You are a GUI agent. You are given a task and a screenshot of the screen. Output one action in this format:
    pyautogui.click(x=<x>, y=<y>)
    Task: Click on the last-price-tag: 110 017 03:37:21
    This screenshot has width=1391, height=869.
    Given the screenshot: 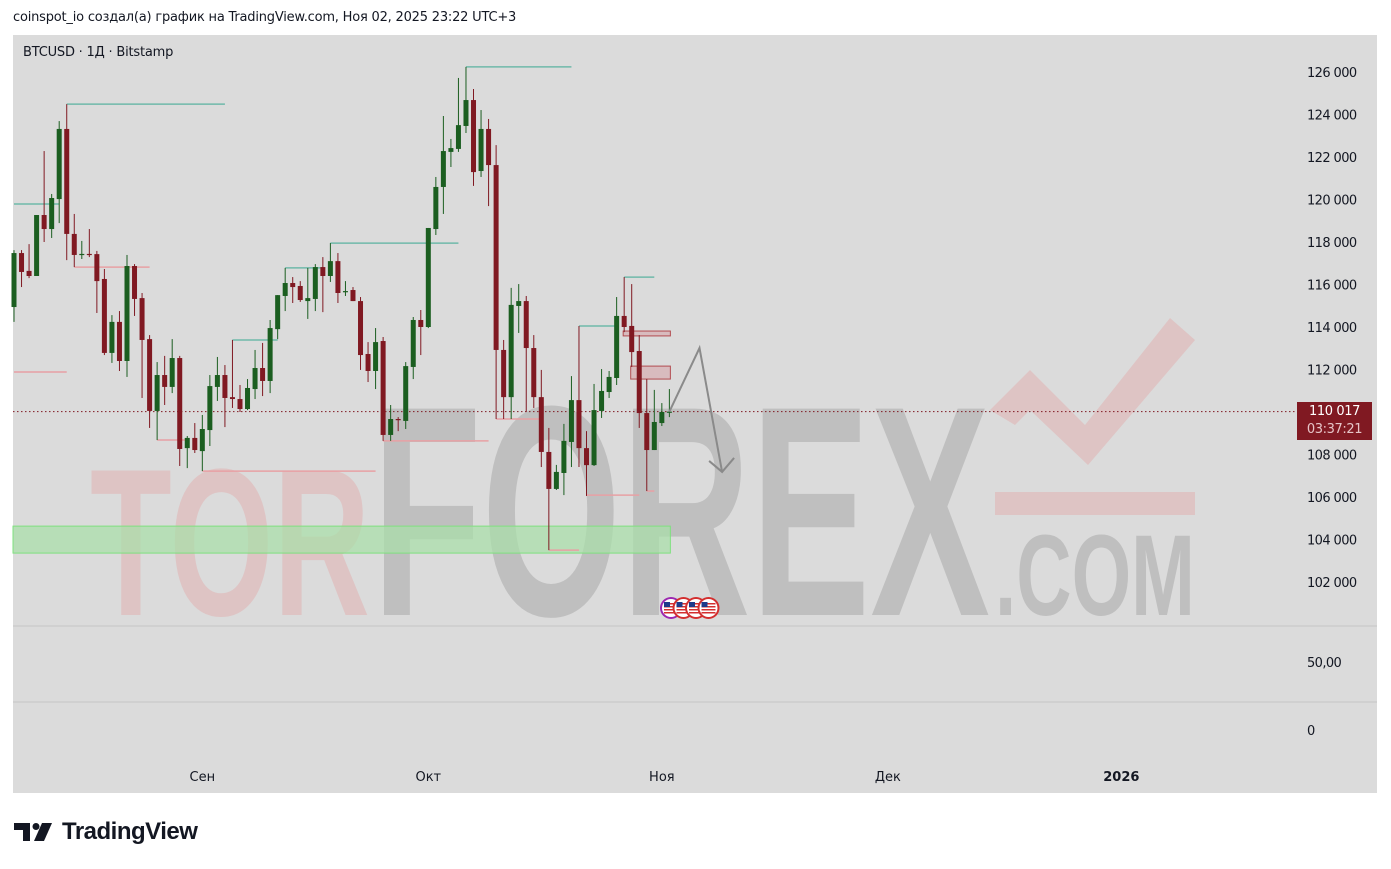 What is the action you would take?
    pyautogui.click(x=1334, y=421)
    